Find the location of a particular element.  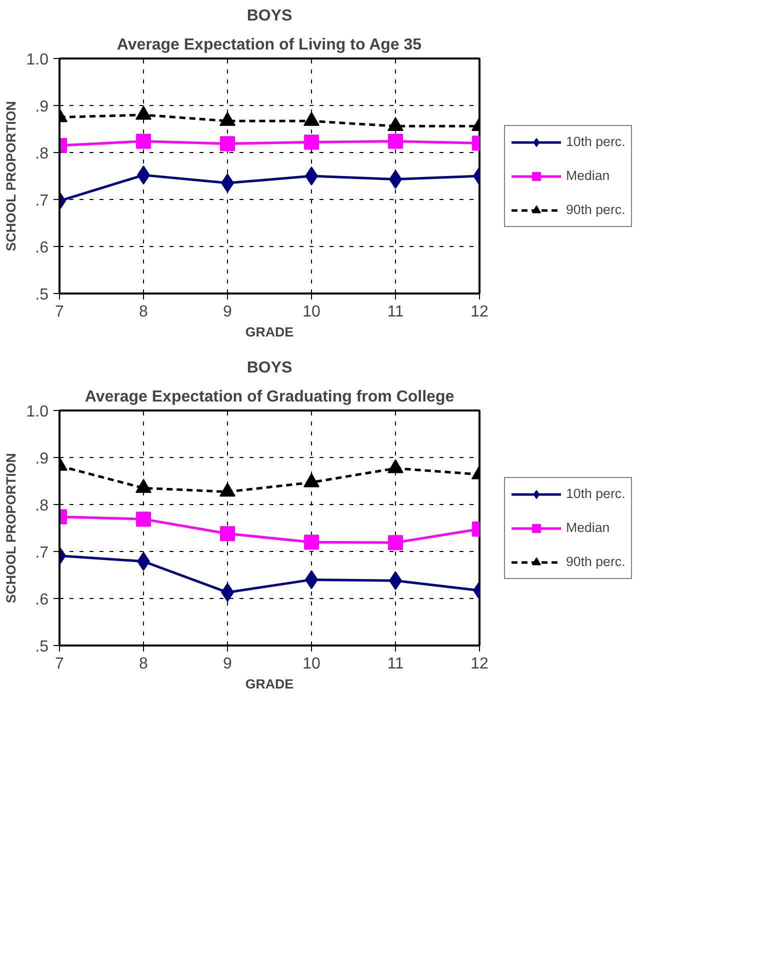

chart-subtitle: Average Expectation of Graduating from College is located at coordinates (269, 397).